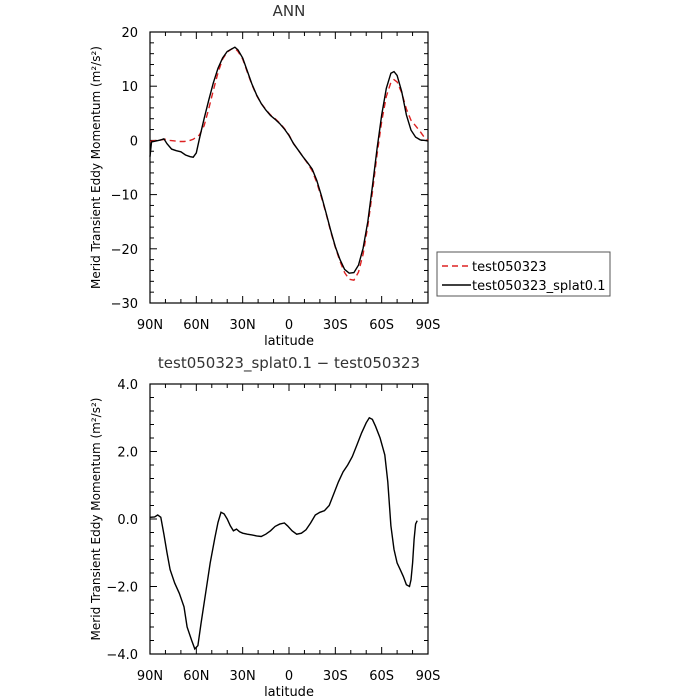 The width and height of the screenshot is (700, 700). I want to click on y-tick-label: −10, so click(124, 196).